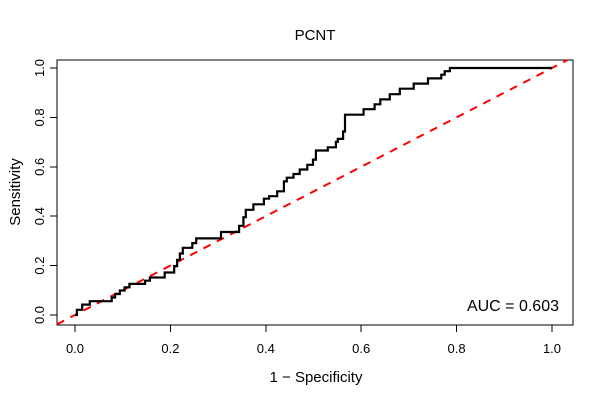  Describe the element at coordinates (361, 348) in the screenshot. I see `x-tick-label: 0.6` at that location.